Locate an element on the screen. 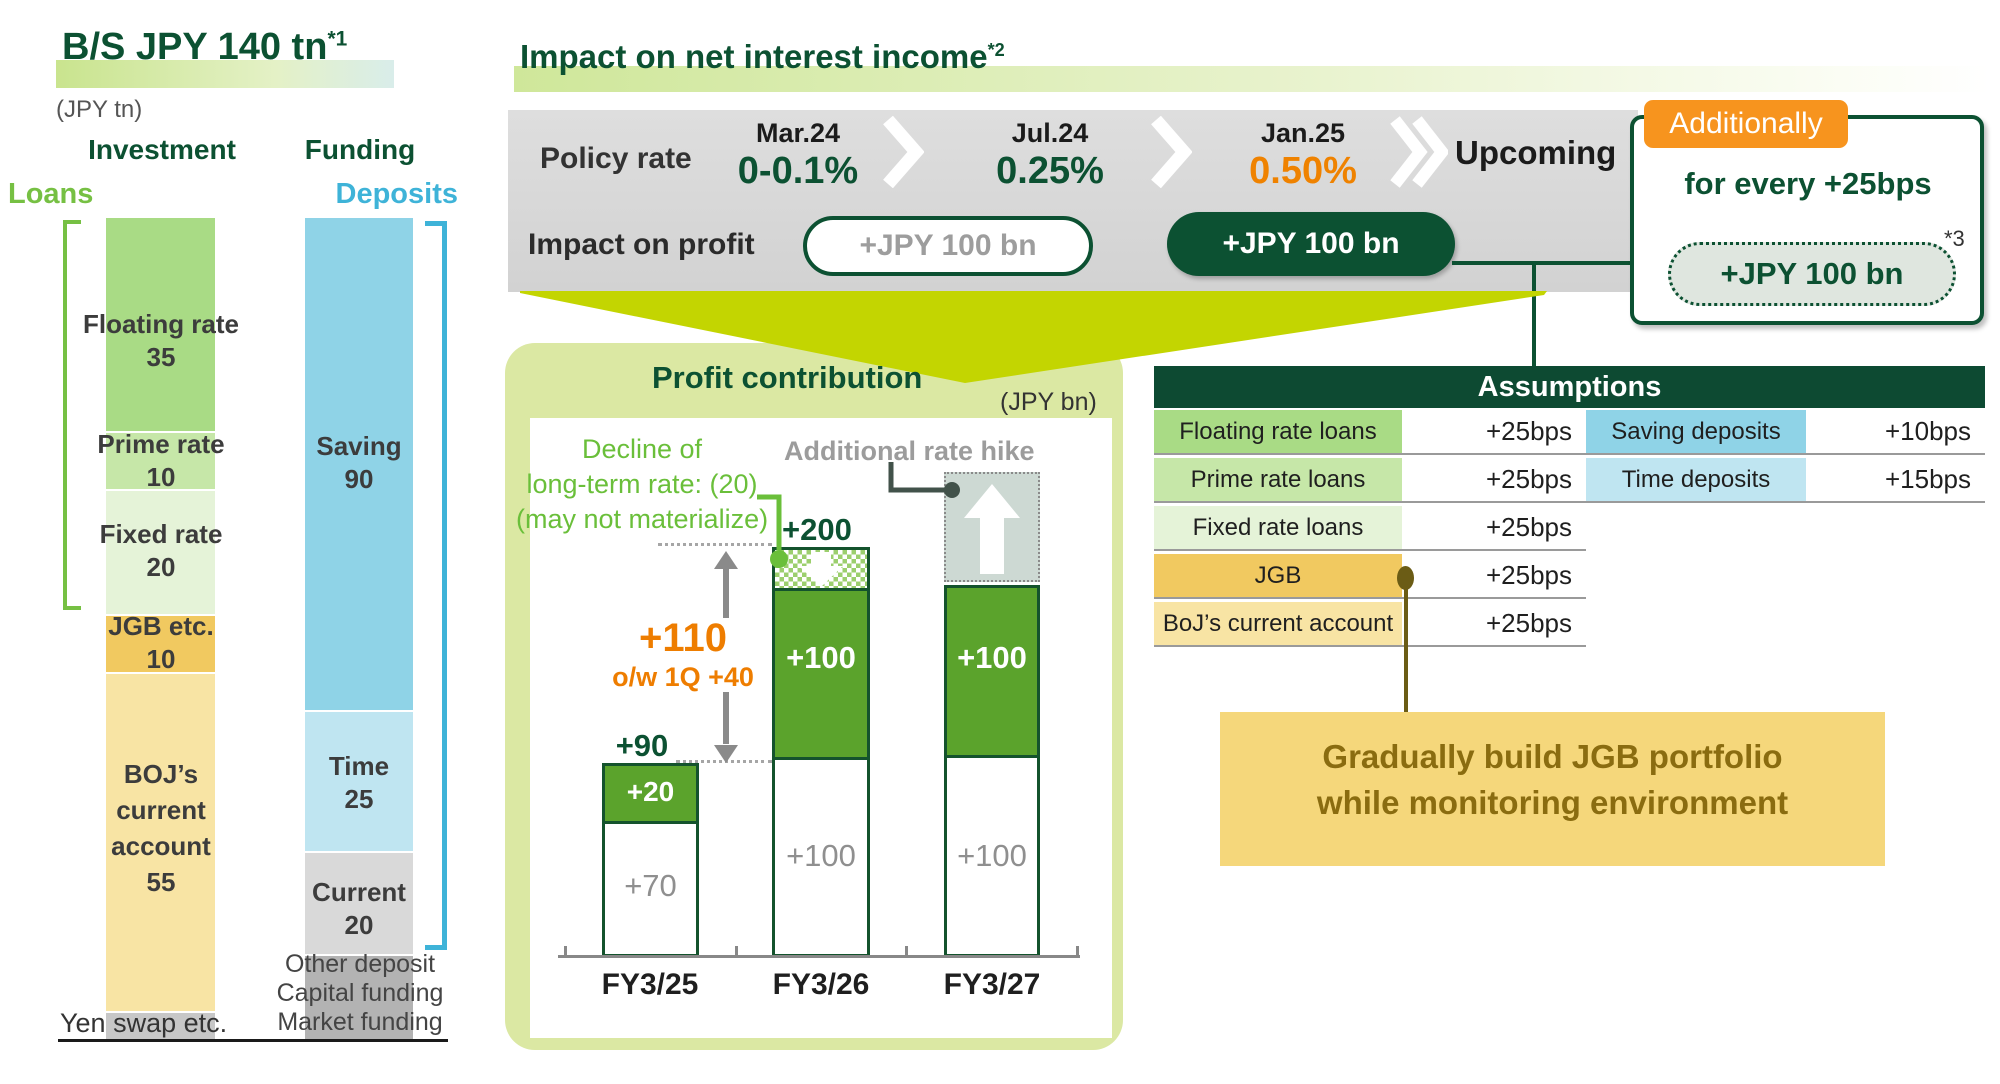  total-25-label: +90 is located at coordinates (642, 745).